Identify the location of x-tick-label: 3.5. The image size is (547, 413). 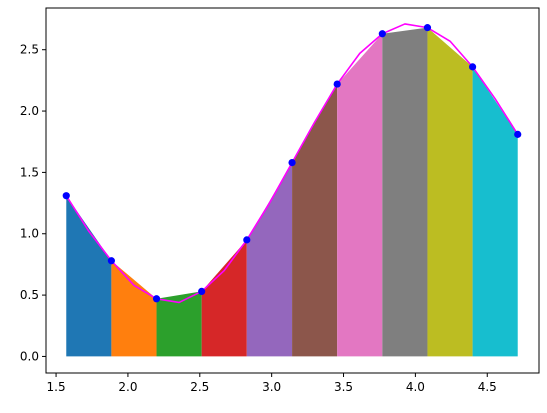
(343, 387).